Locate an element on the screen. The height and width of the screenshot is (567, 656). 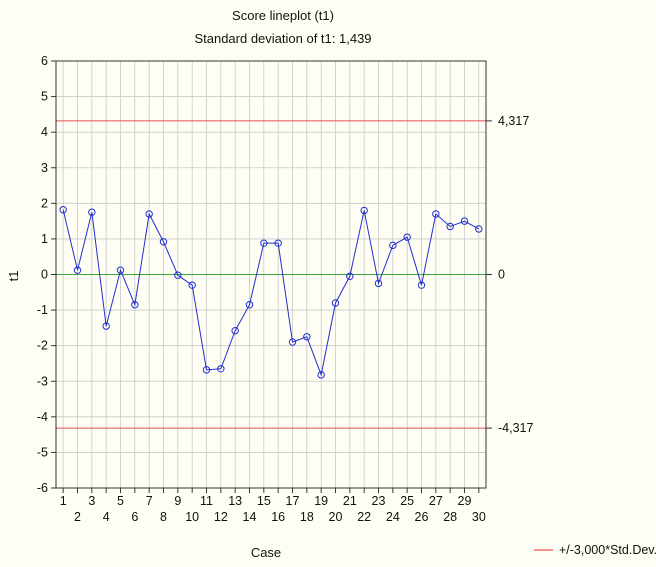
y-tick-label: 2 is located at coordinates (44, 203).